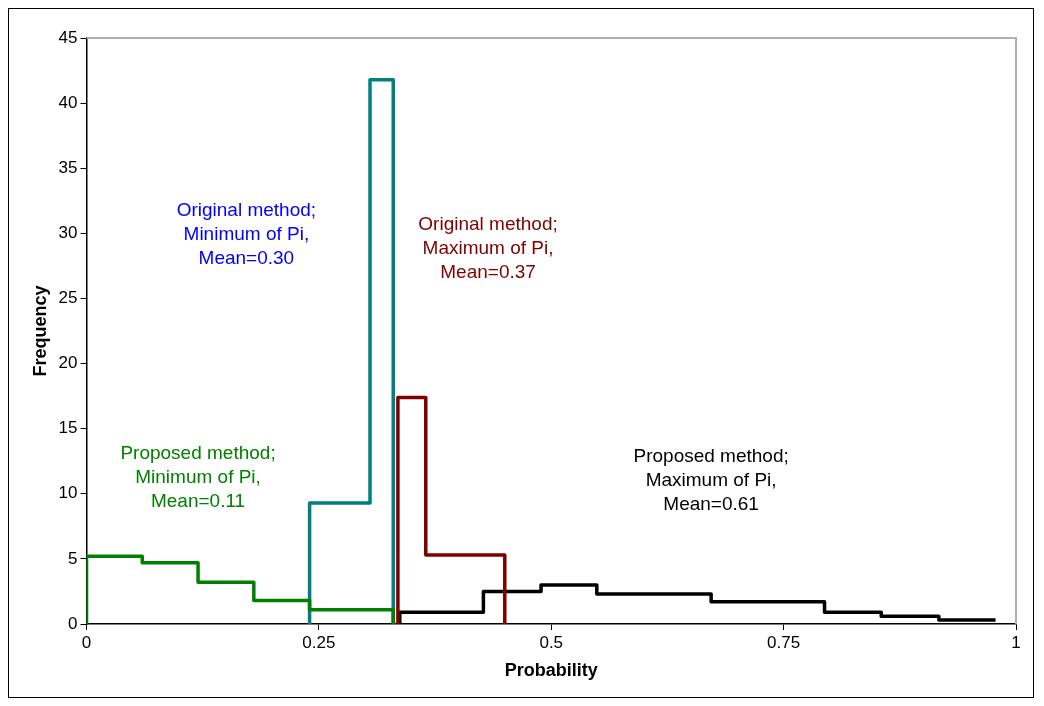 This screenshot has width=1044, height=706. What do you see at coordinates (68, 167) in the screenshot?
I see `y-tick-label: 35` at bounding box center [68, 167].